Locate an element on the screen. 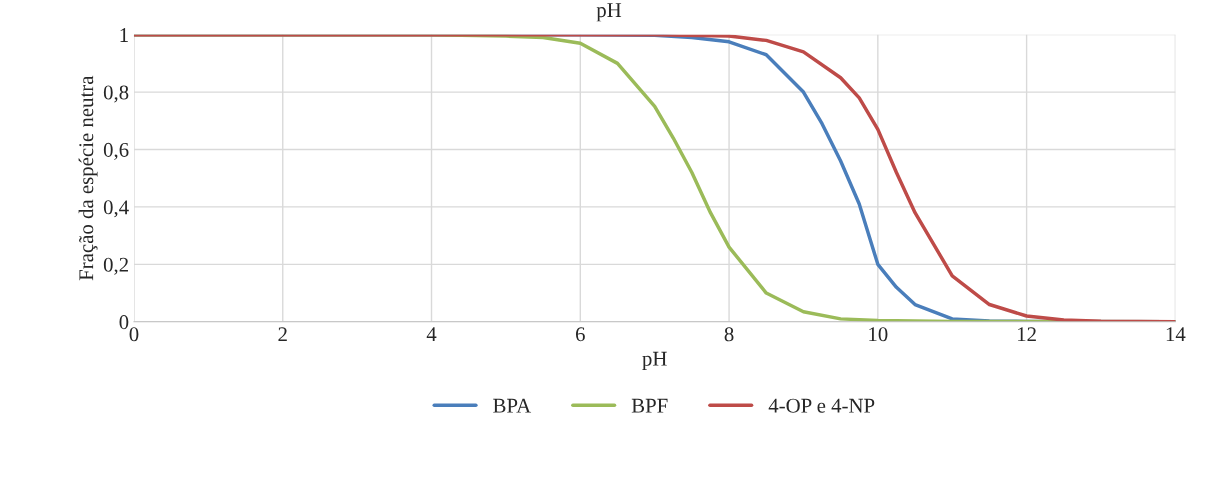 Image resolution: width=1218 pixels, height=495 pixels. y-axis-title: Fração da espécie neutra is located at coordinates (88, 178).